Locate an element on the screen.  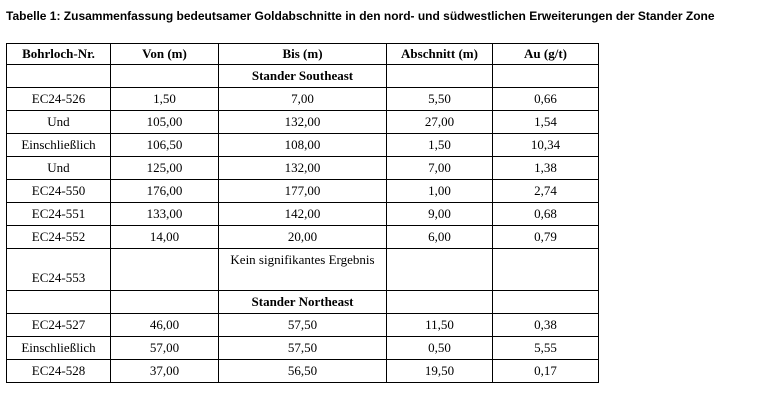
data-cell: EC24-526 is located at coordinates (58, 99).